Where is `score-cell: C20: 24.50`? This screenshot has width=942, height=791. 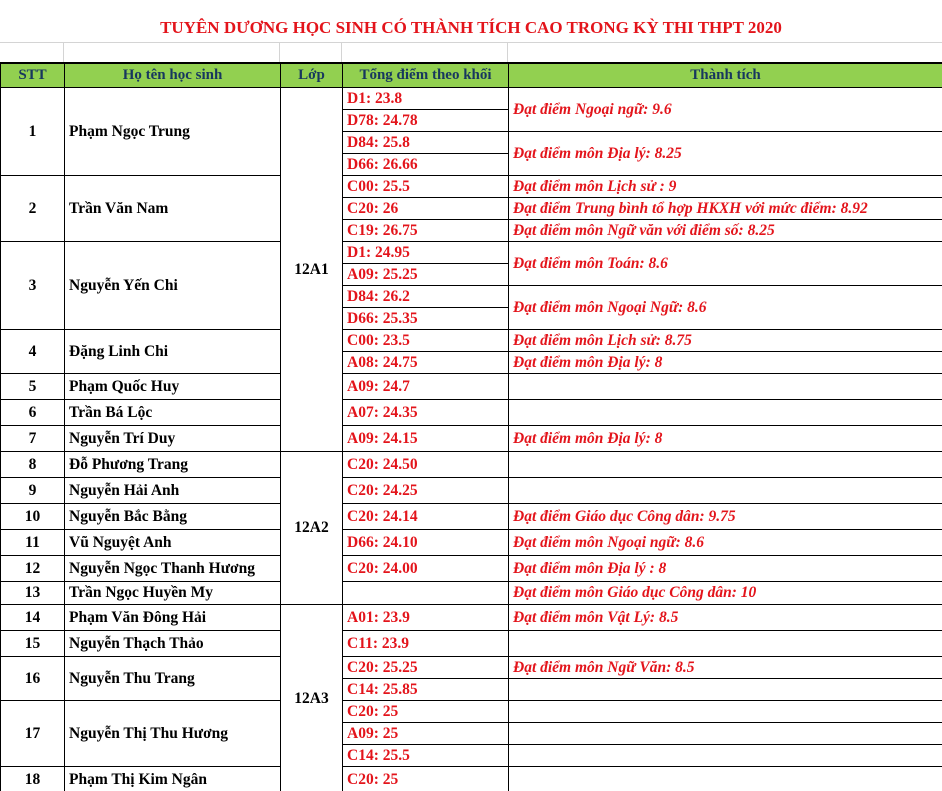
score-cell: C20: 24.50 is located at coordinates (425, 464).